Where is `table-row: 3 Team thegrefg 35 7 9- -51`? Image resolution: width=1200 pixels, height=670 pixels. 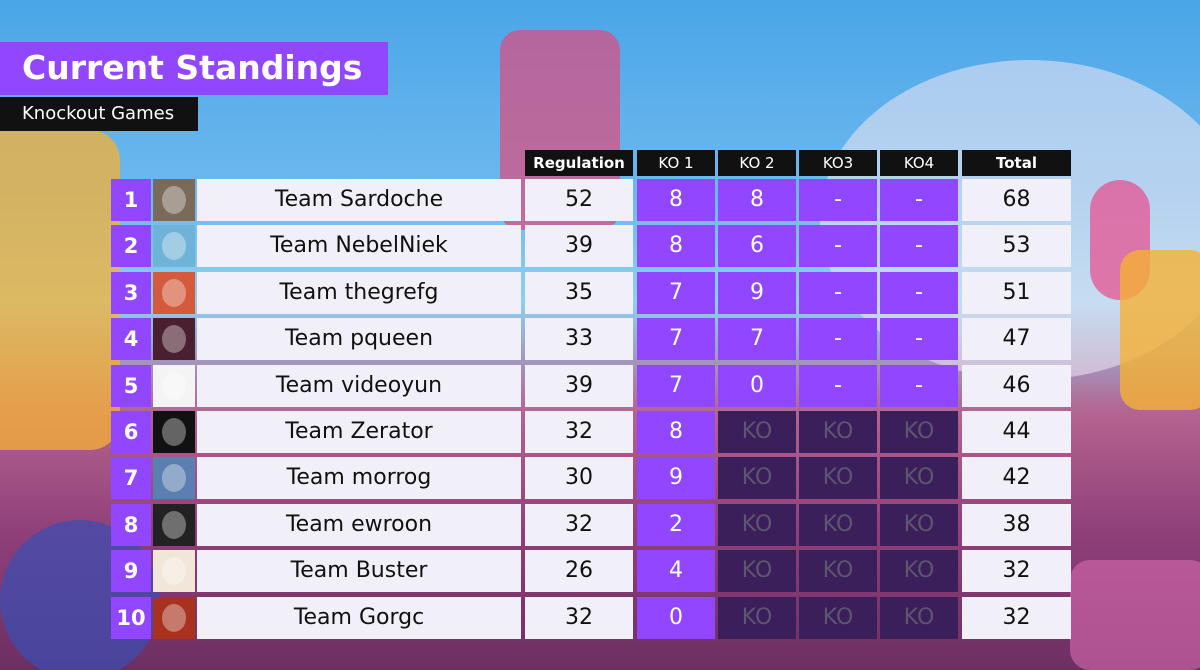 table-row: 3 Team thegrefg 35 7 9- -51 is located at coordinates (591, 292).